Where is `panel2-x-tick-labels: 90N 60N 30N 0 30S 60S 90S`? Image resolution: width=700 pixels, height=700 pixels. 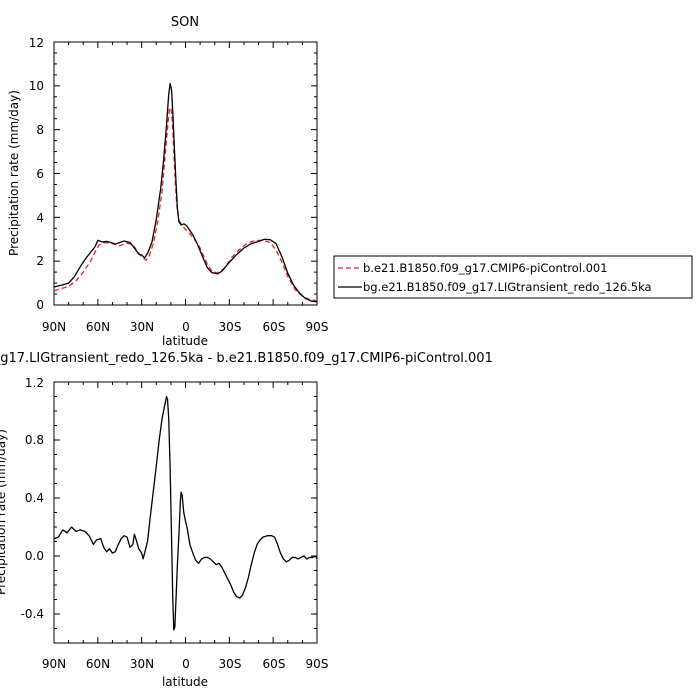
panel2-x-tick-labels: 90N 60N 30N 0 30S 60S 90S is located at coordinates (185, 664).